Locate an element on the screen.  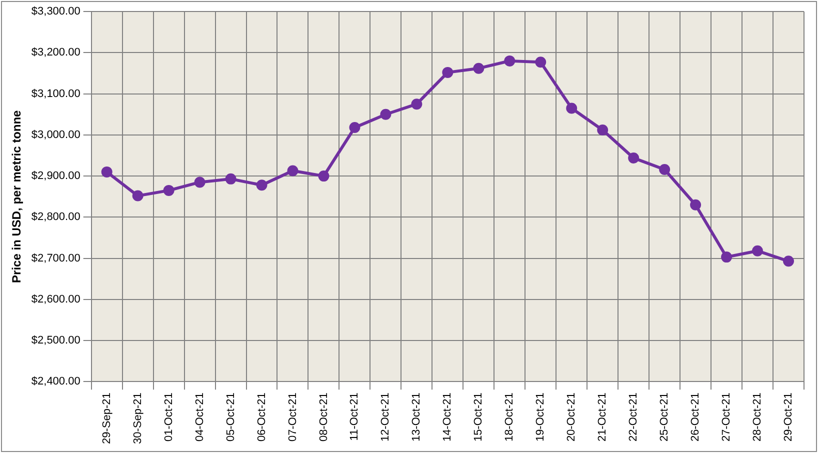
x-tick-label: 30-Sep-21 is located at coordinates (138, 418).